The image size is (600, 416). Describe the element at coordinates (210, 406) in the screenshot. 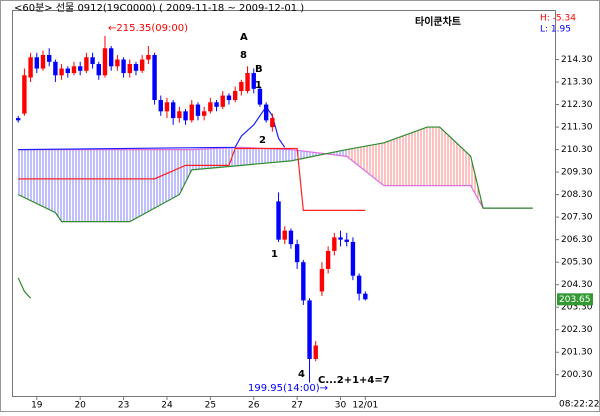

I see `x-tick-label: 25` at that location.